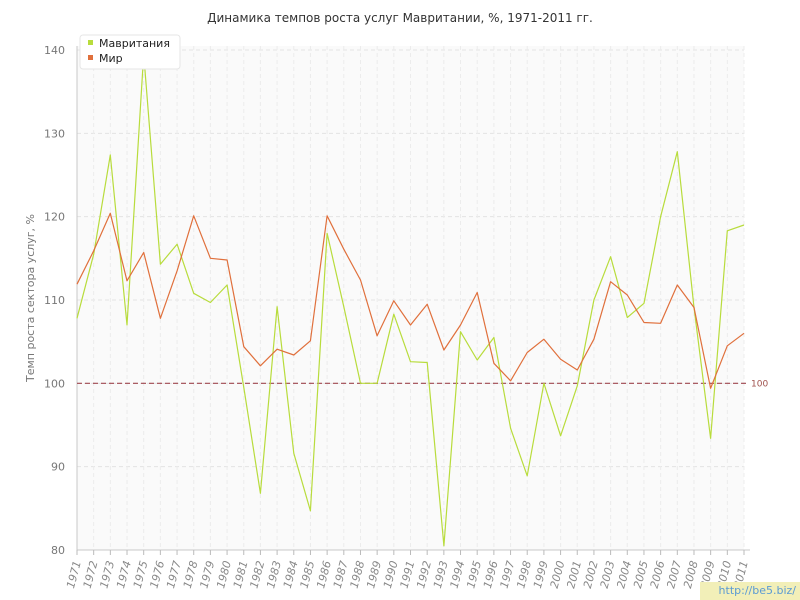  I want to click on reference-line-label: 100, so click(759, 384).